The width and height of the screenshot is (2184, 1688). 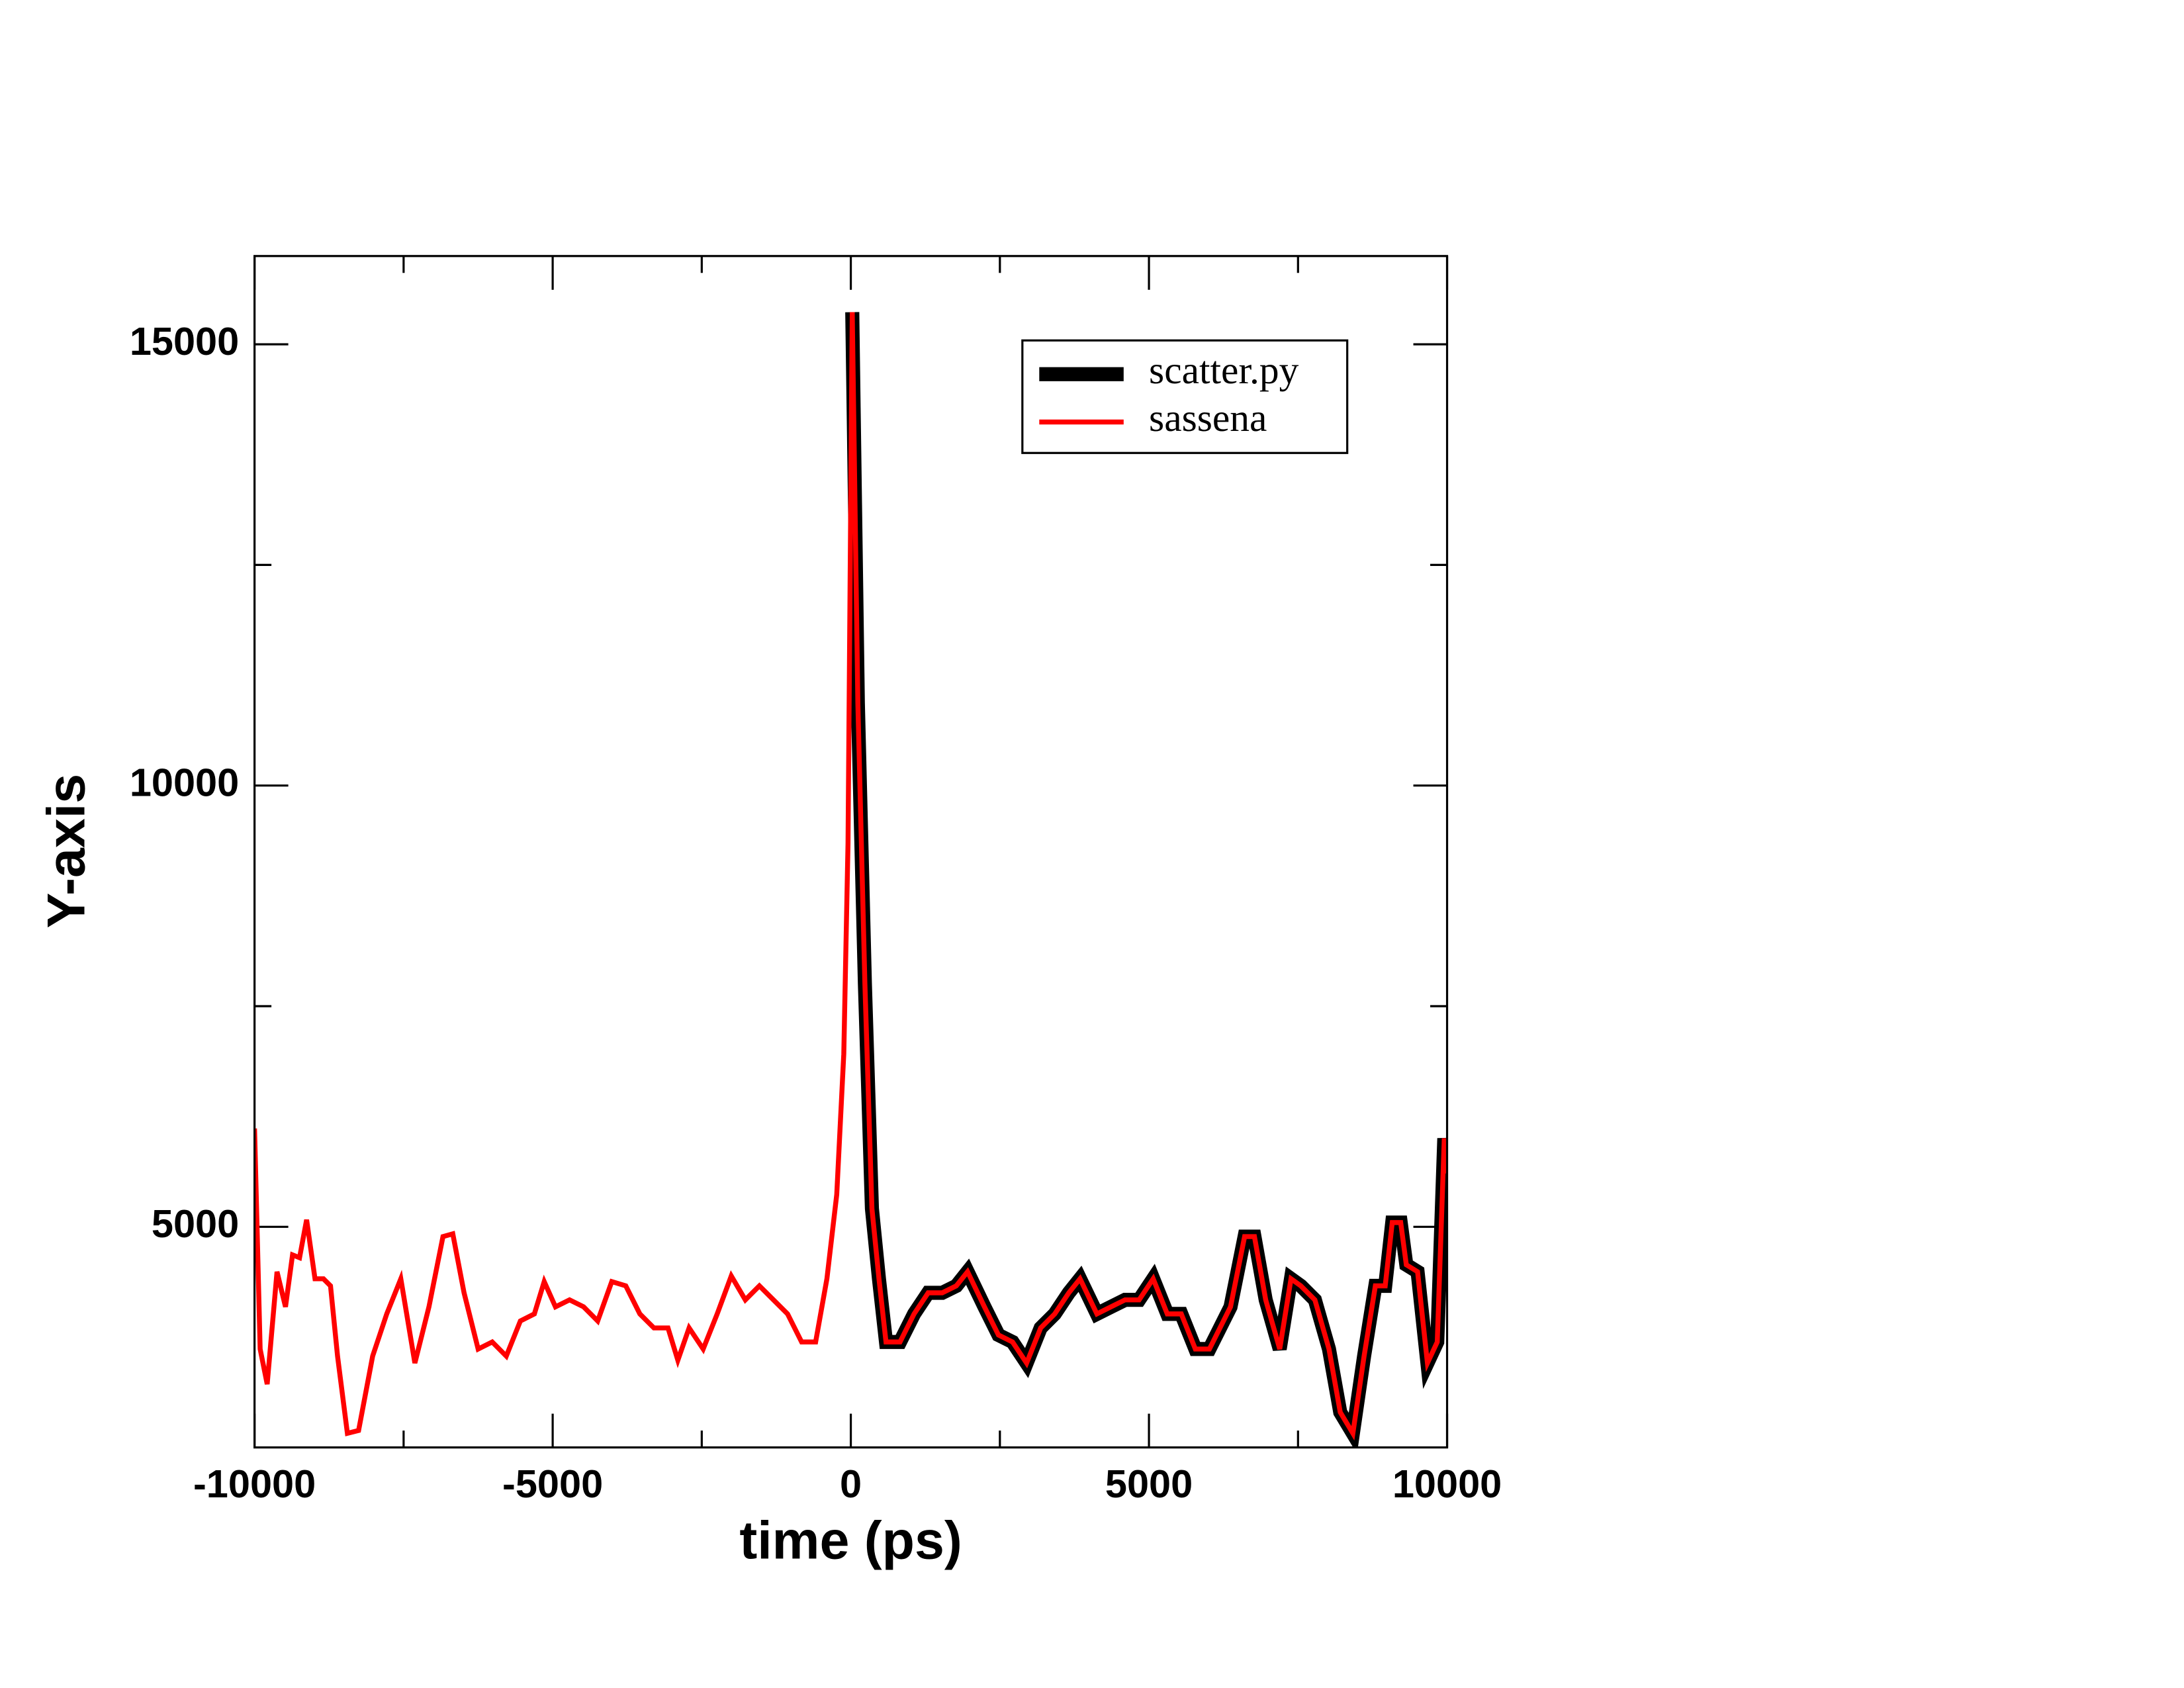 What do you see at coordinates (255, 1484) in the screenshot?
I see `x-tick-label: -10000` at bounding box center [255, 1484].